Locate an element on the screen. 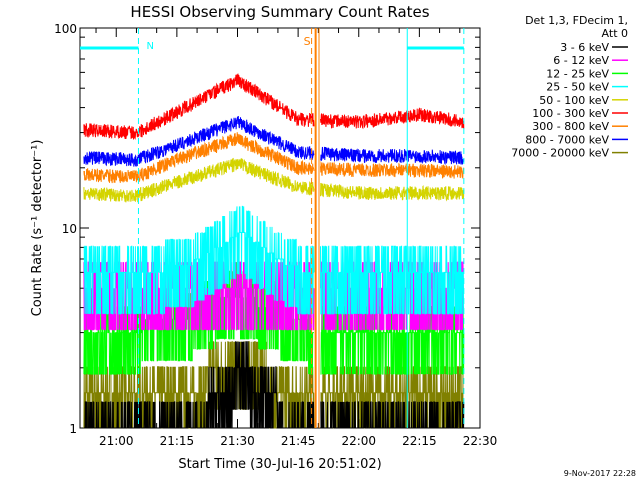  x-tick-label: 22:15 is located at coordinates (419, 441).